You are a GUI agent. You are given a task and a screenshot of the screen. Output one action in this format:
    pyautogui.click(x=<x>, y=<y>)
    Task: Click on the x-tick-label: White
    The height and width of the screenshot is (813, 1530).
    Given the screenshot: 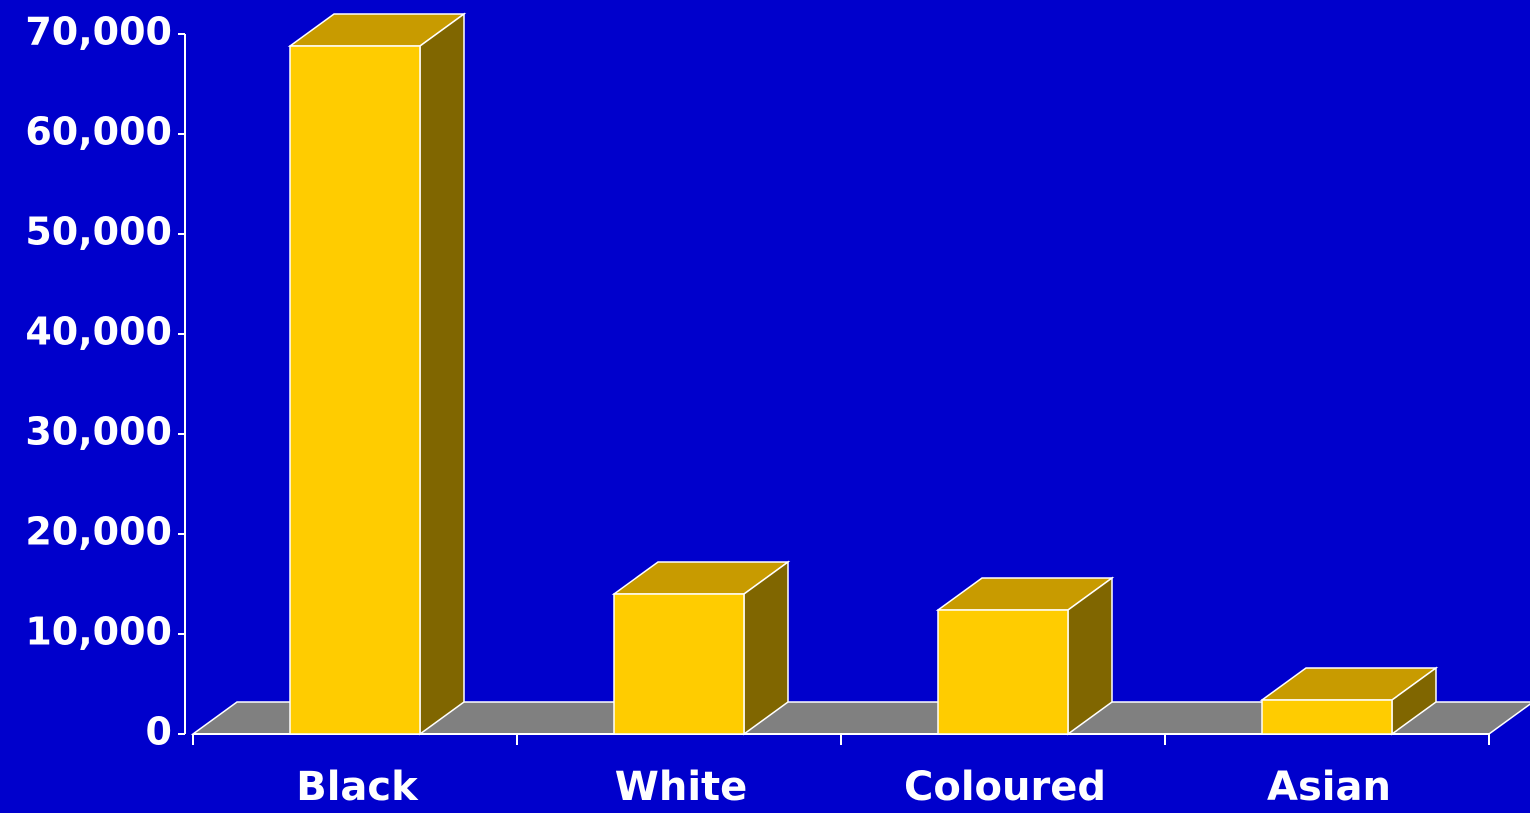 What is the action you would take?
    pyautogui.click(x=681, y=787)
    